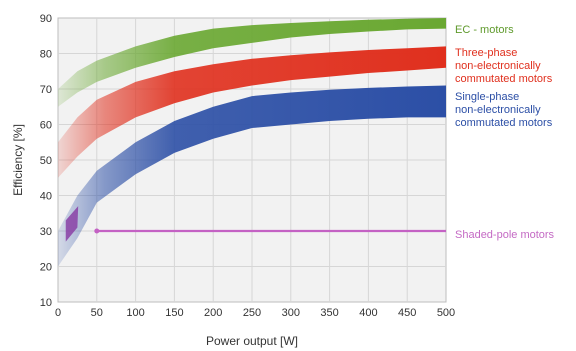 This screenshot has height=351, width=576. What do you see at coordinates (97, 313) in the screenshot?
I see `x-tick-label: 50` at bounding box center [97, 313].